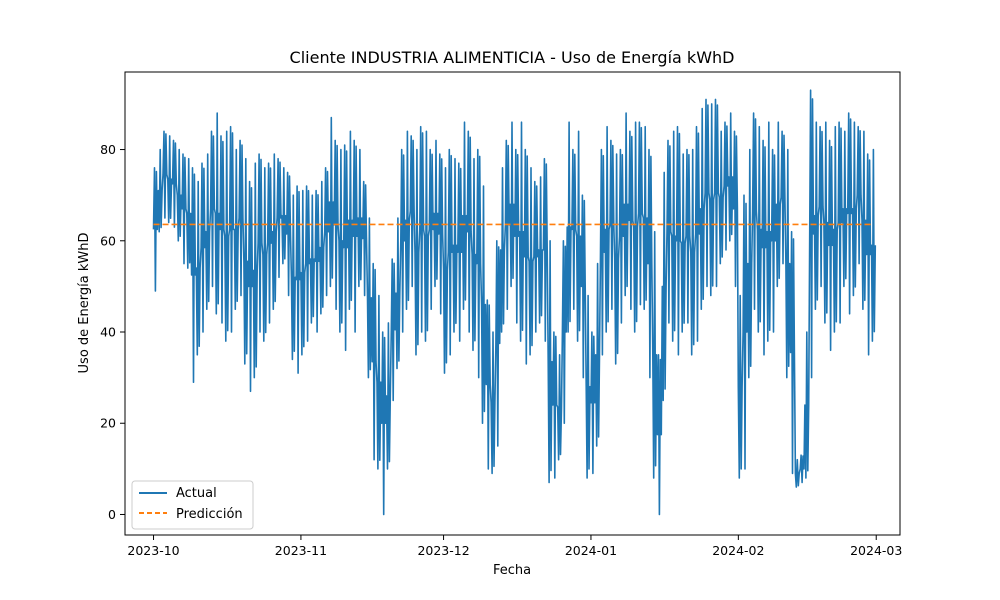 The image size is (1000, 600). I want to click on y-tick-label: 40, so click(108, 332).